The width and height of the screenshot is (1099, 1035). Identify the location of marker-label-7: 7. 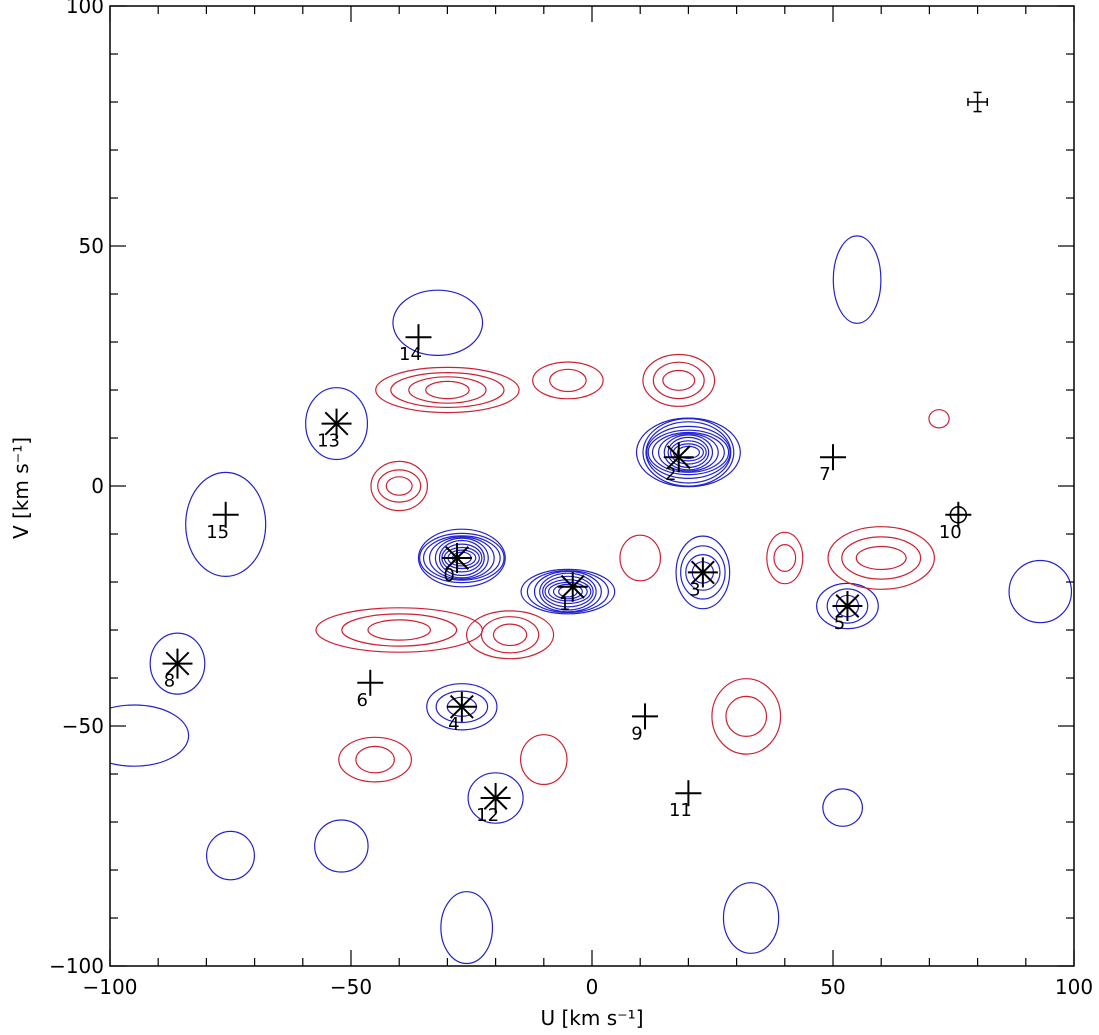
(824, 474).